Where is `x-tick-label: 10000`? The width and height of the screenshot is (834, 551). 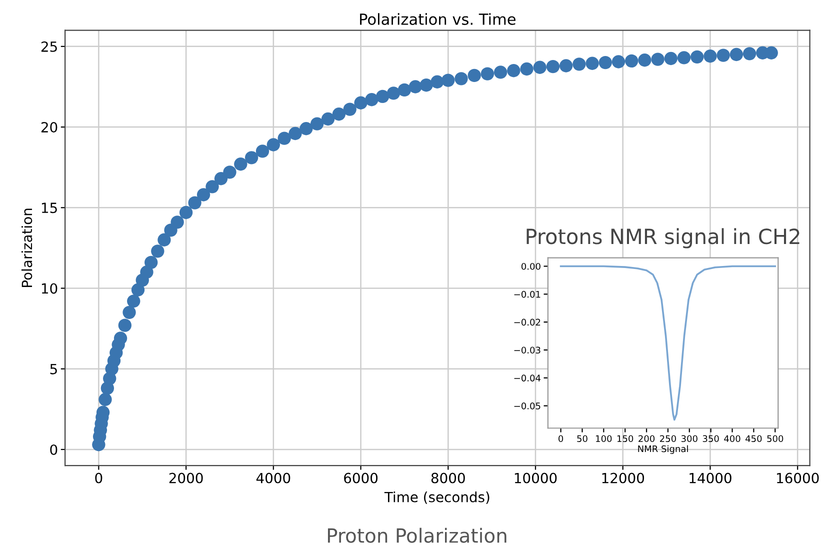
x-tick-label: 10000 is located at coordinates (535, 478).